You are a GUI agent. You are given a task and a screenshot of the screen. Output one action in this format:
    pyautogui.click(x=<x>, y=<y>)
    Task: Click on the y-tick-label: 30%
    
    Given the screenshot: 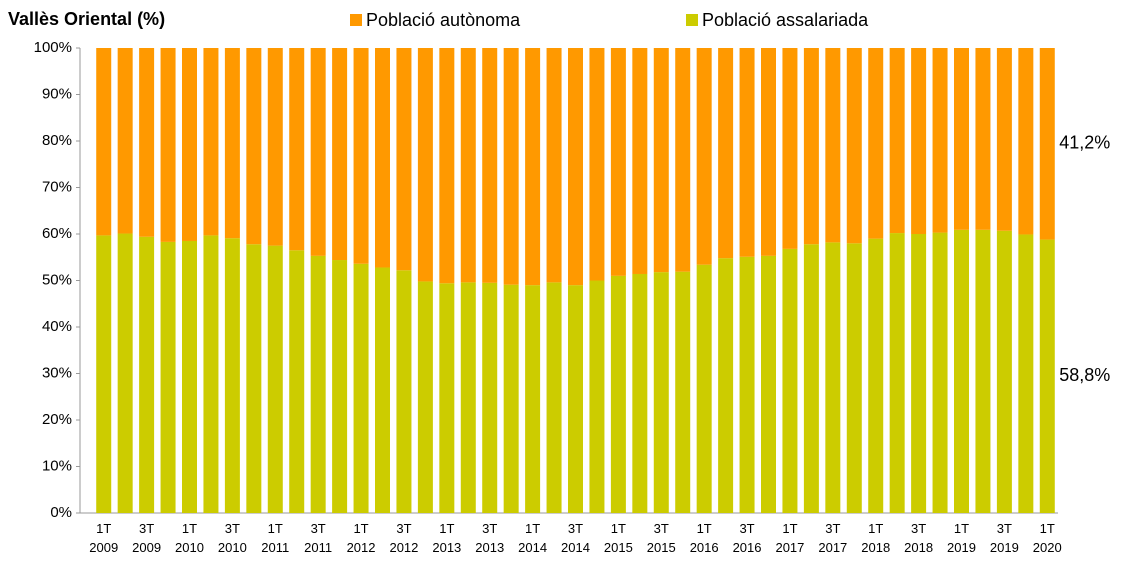 What is the action you would take?
    pyautogui.click(x=57, y=372)
    